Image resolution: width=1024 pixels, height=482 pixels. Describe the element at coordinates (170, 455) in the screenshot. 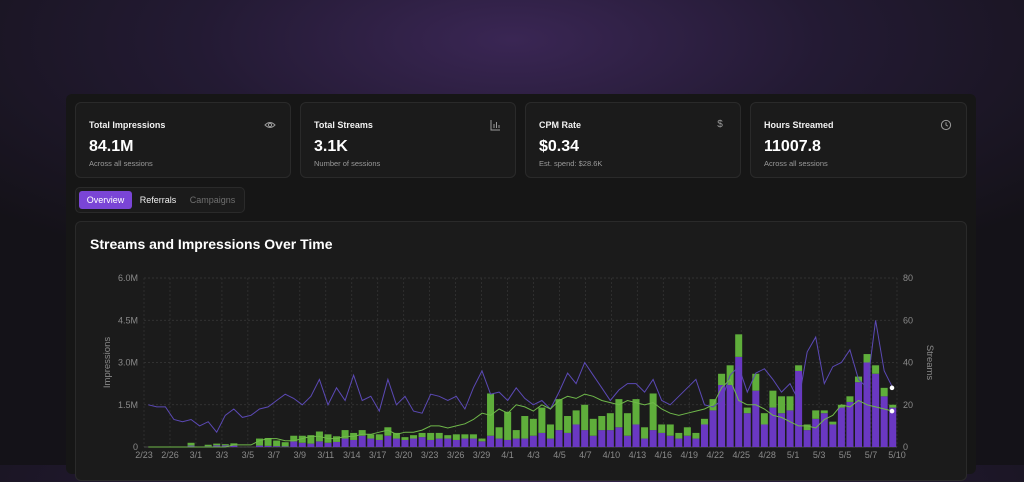

I see `x-tick-label: 2/26` at that location.